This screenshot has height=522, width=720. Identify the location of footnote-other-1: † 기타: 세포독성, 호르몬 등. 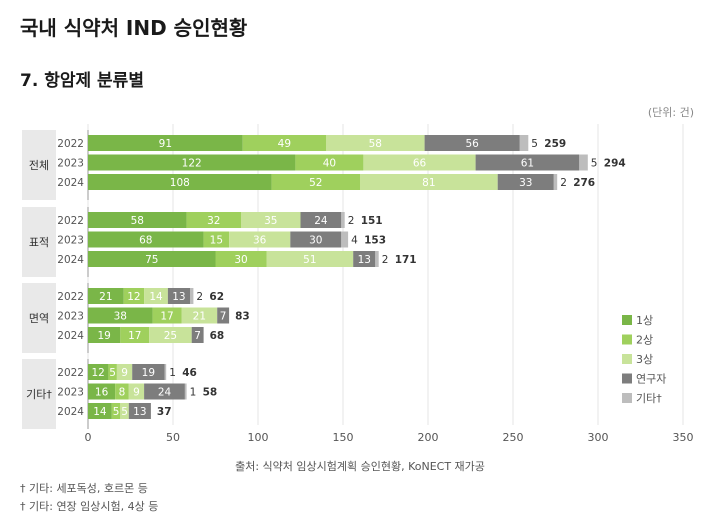
(84, 488).